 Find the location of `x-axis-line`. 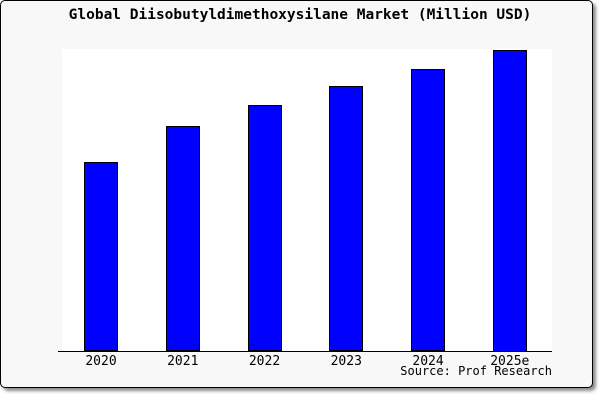

x-axis-line is located at coordinates (305, 351).